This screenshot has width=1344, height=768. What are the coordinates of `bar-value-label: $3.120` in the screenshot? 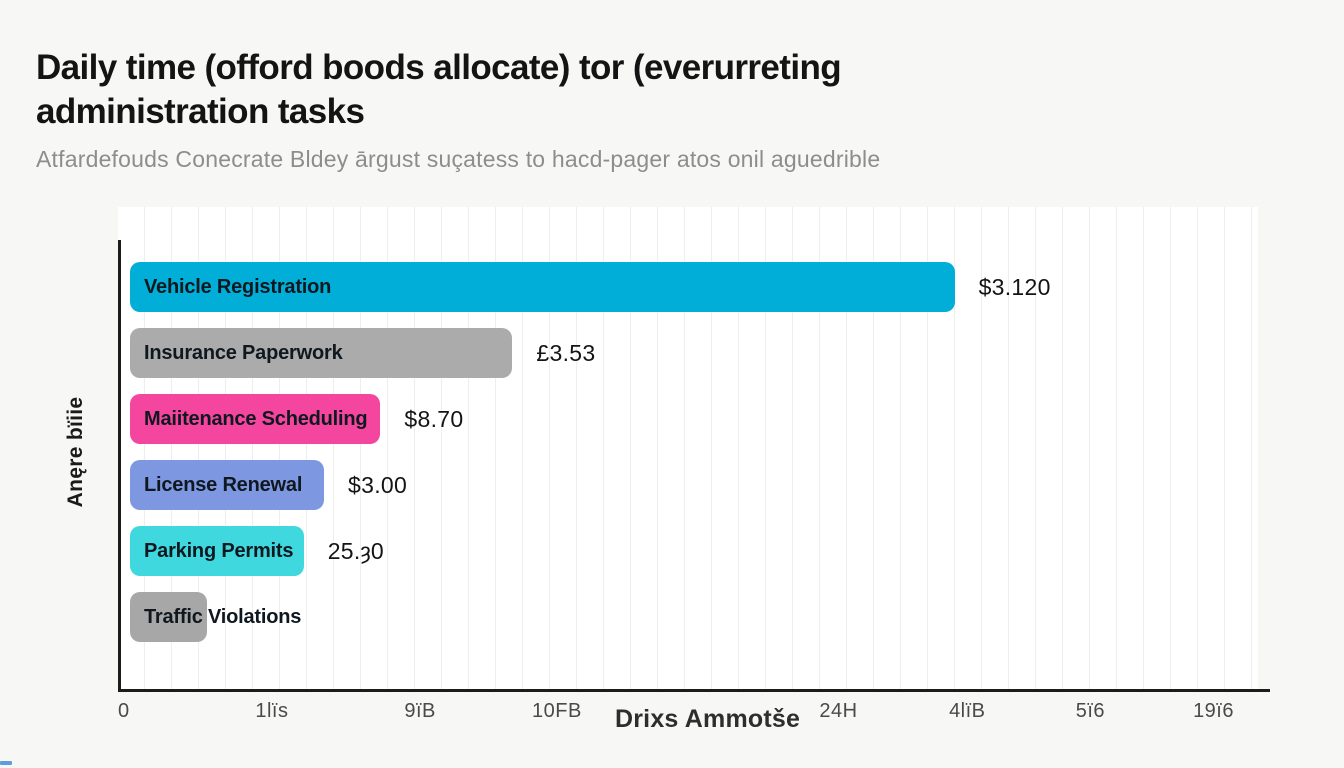 It's located at (1014, 286).